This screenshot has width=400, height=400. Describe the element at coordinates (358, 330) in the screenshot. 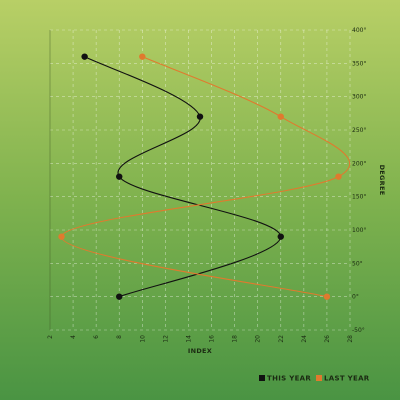

I see `y-tick-label: -50°` at that location.